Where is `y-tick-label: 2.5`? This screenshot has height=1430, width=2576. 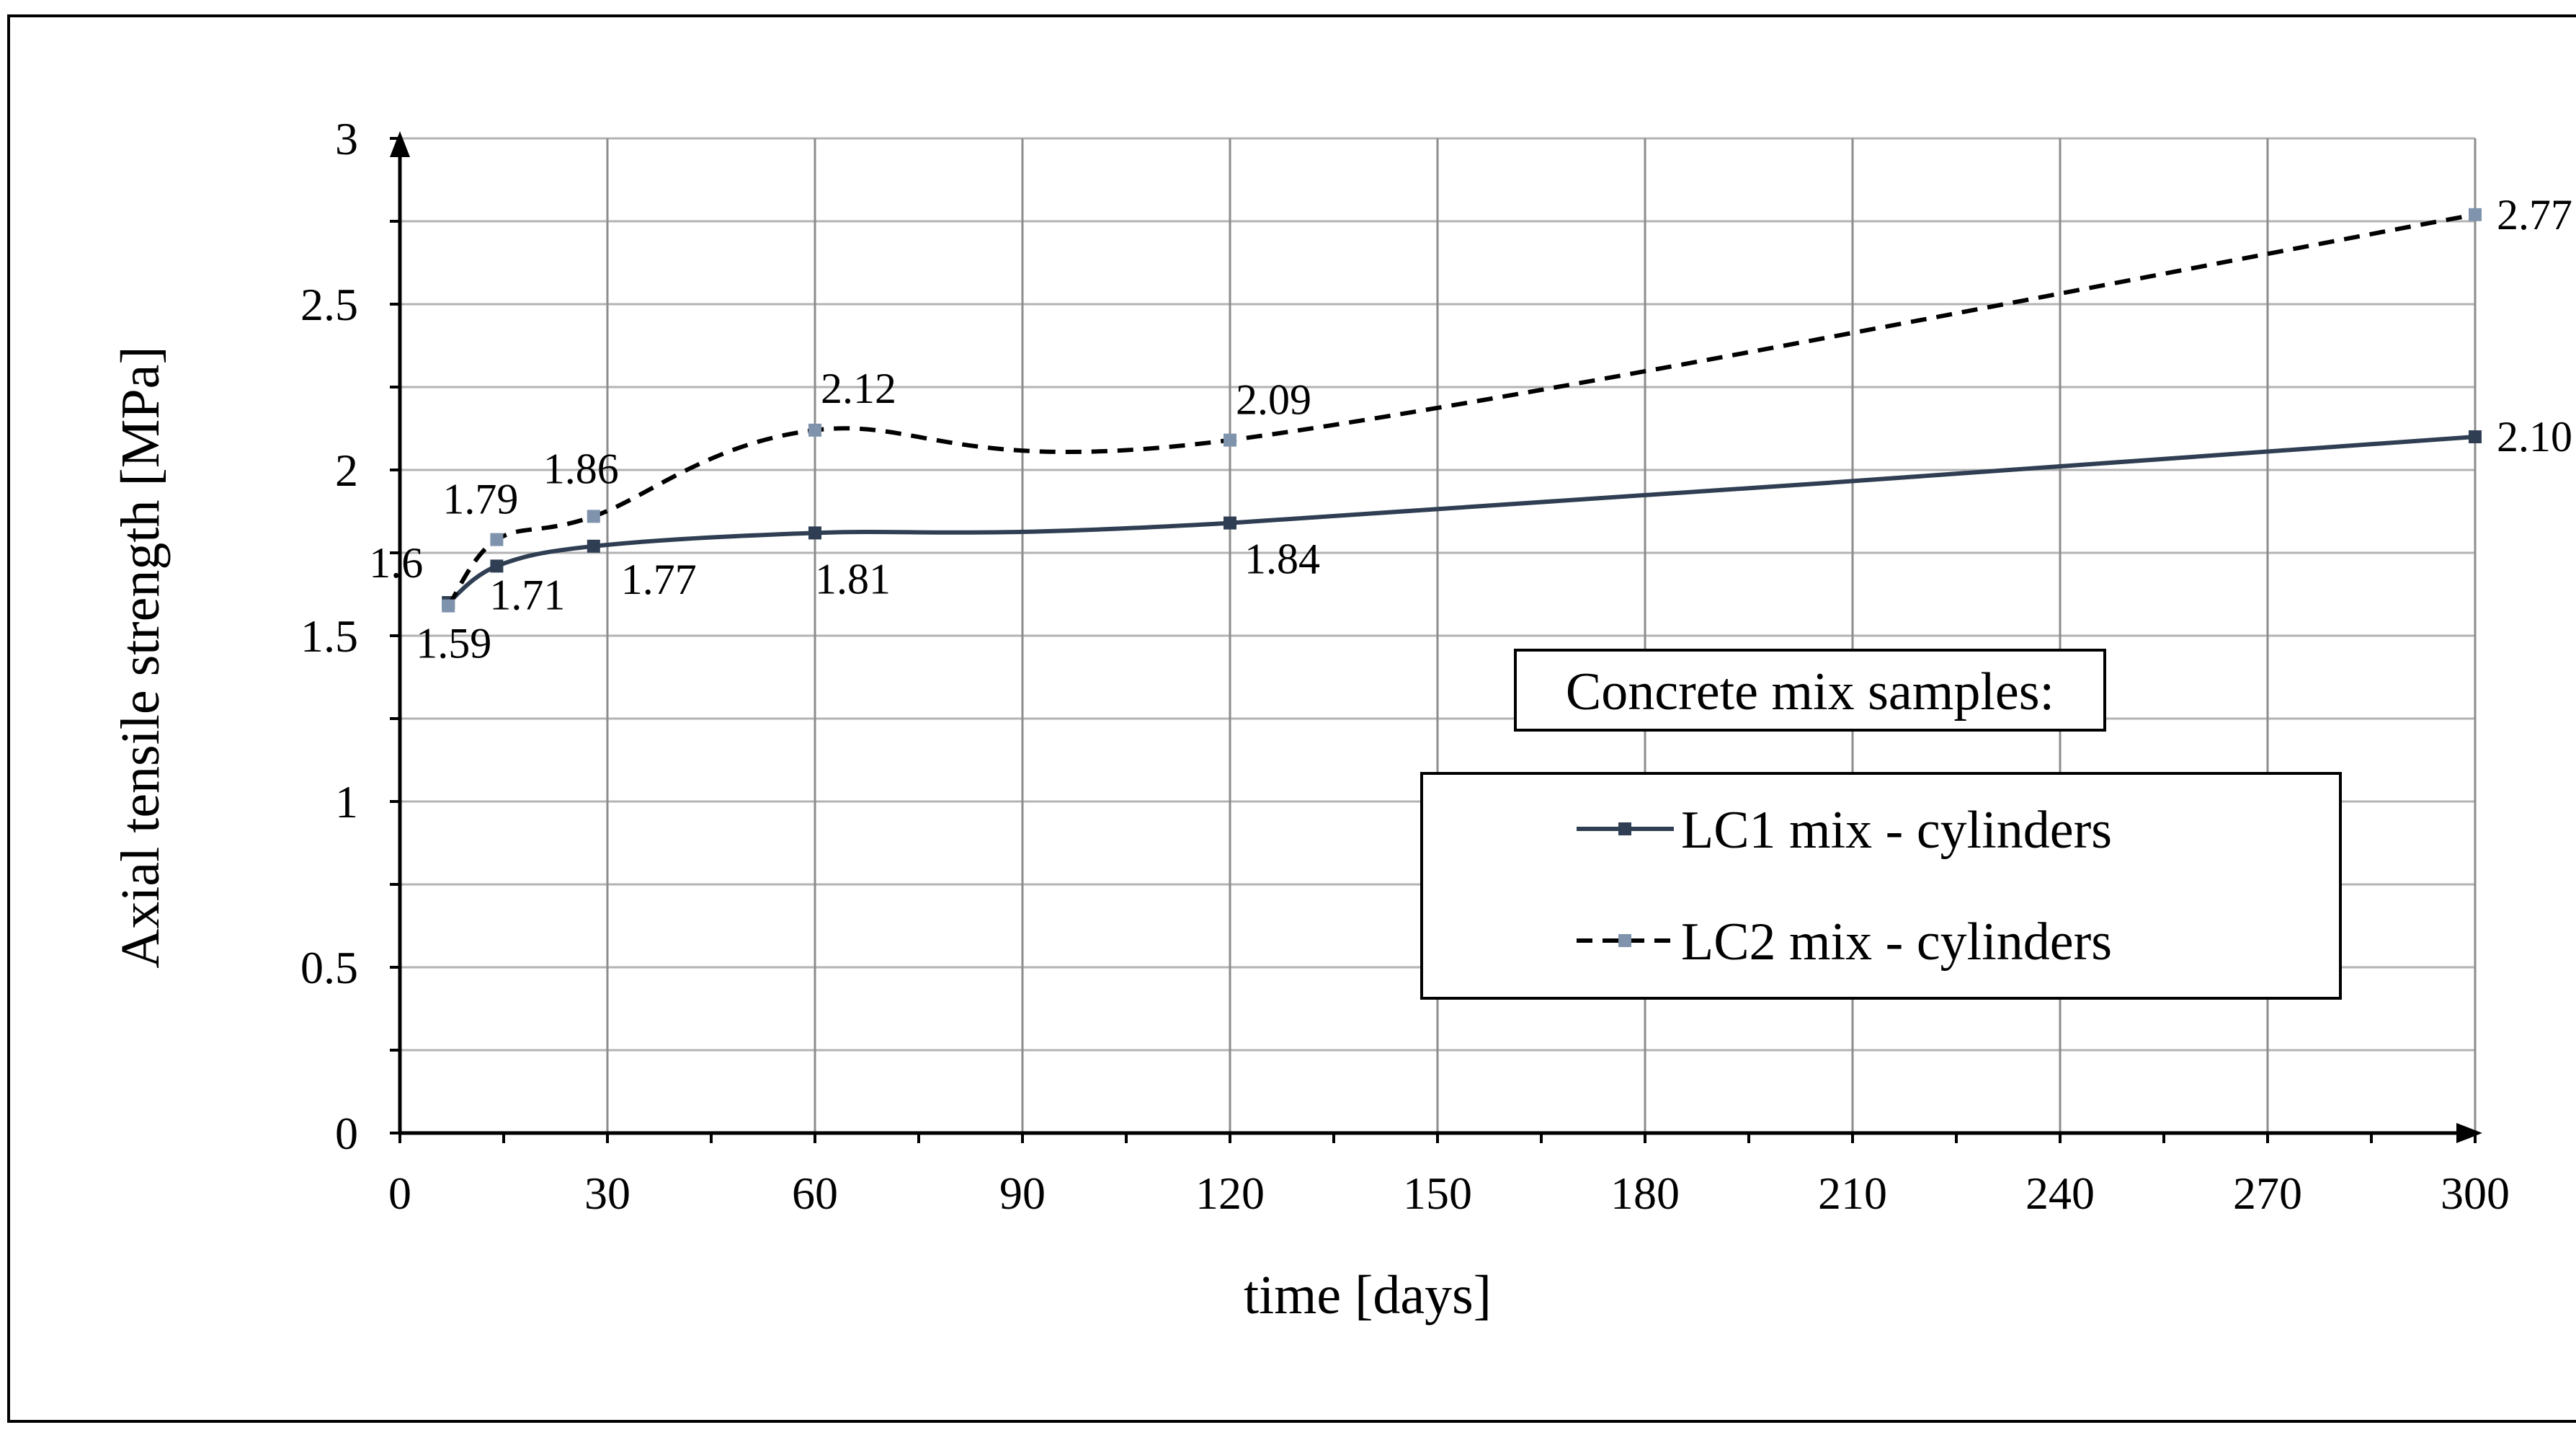 y-tick-label: 2.5 is located at coordinates (329, 304).